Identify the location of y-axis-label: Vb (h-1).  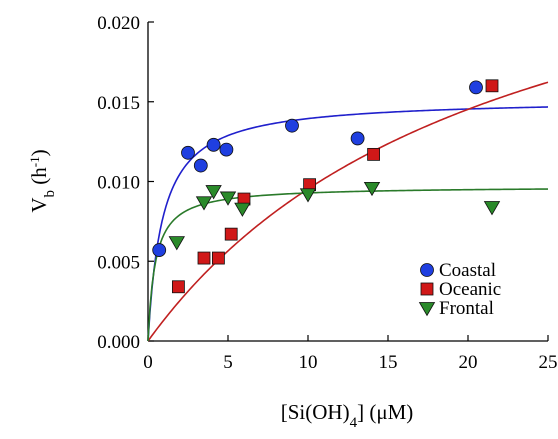
(43, 180).